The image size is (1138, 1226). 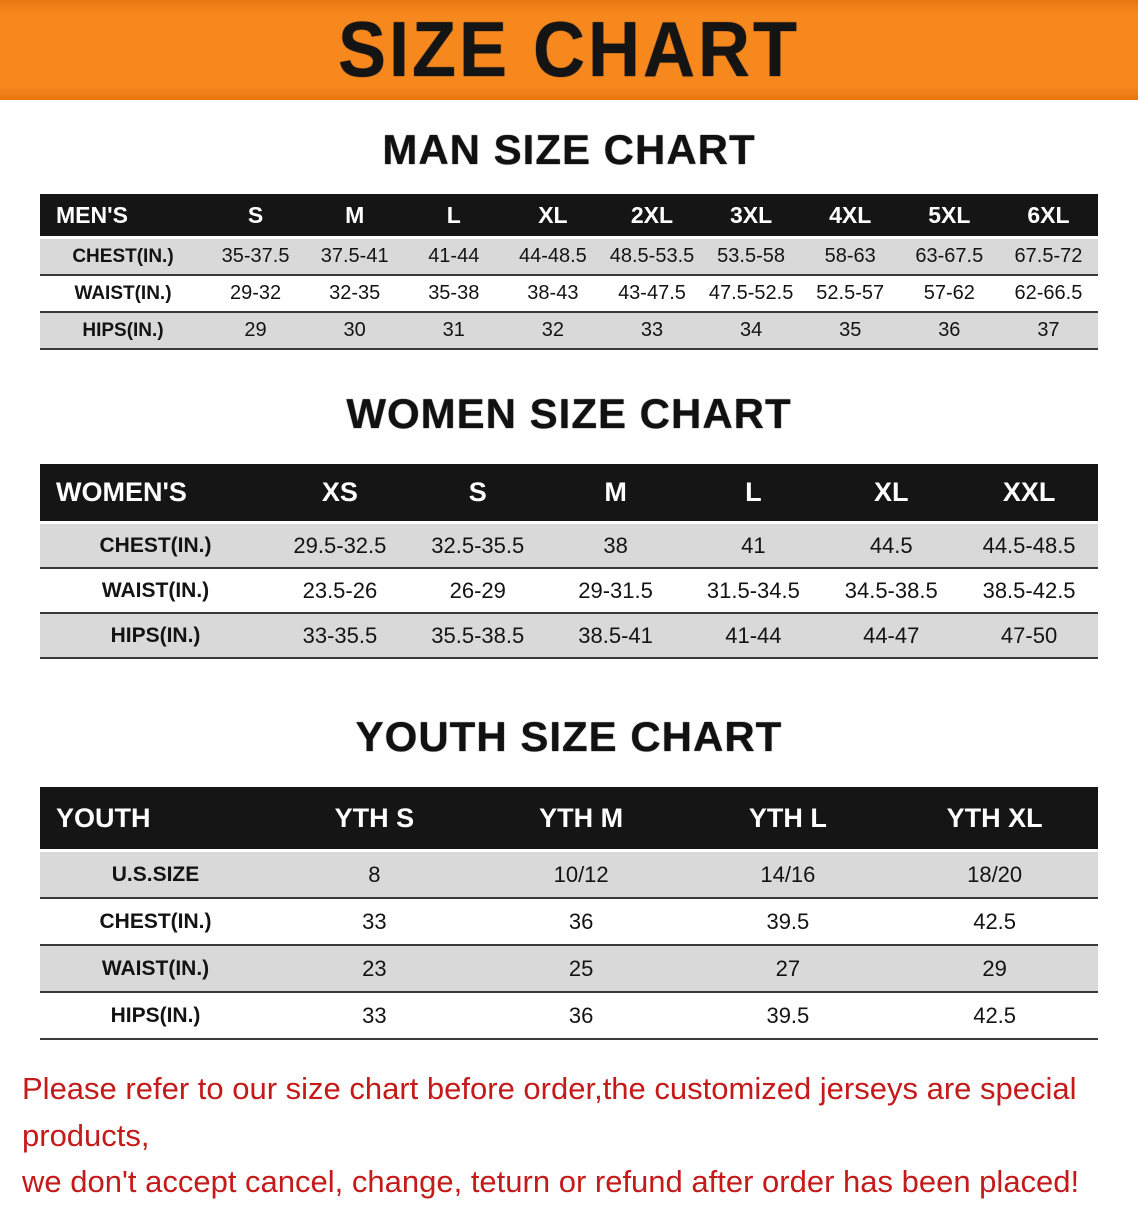 I want to click on table-cell: 41, so click(x=753, y=545).